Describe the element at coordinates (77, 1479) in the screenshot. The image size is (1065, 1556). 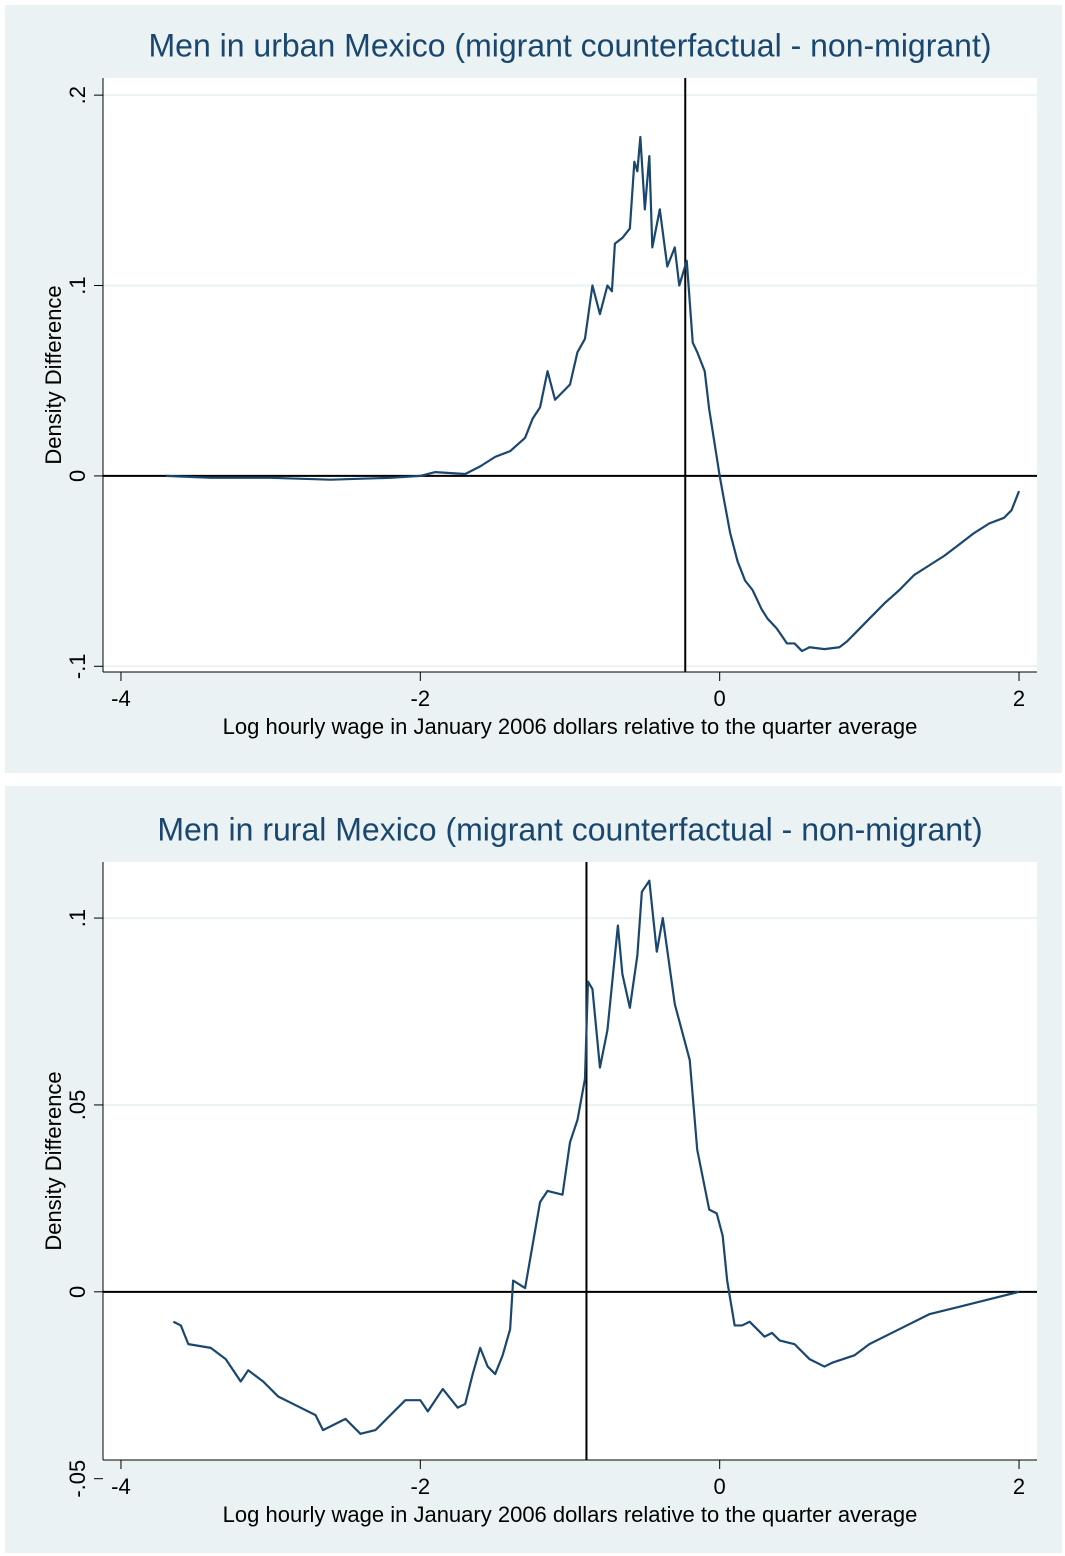
I see `y-tick-label: -.05` at that location.